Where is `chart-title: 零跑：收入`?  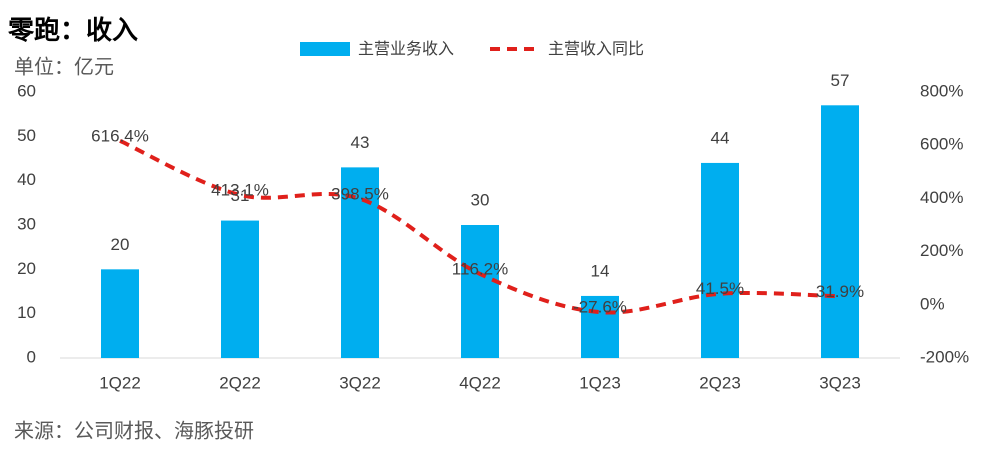 chart-title: 零跑：收入 is located at coordinates (73, 30).